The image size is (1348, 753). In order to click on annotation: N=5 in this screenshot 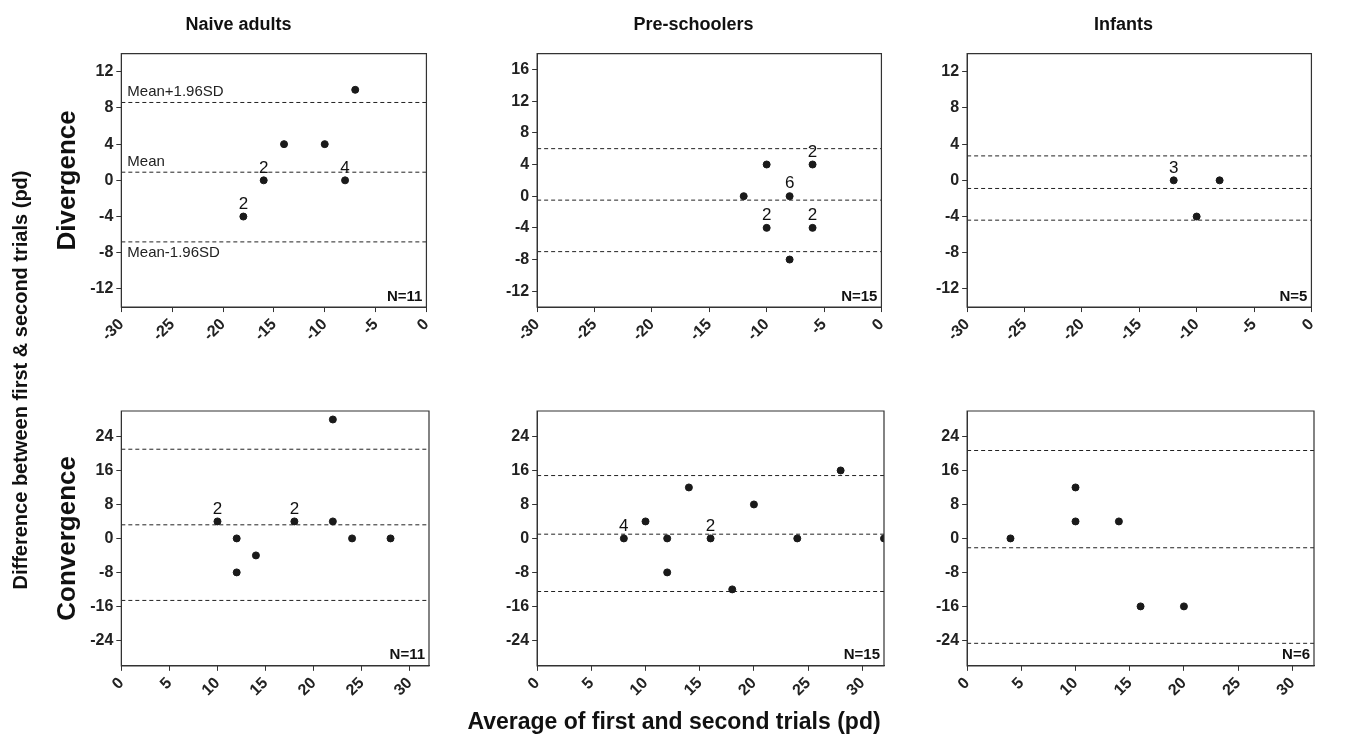, I will do `click(1293, 295)`.